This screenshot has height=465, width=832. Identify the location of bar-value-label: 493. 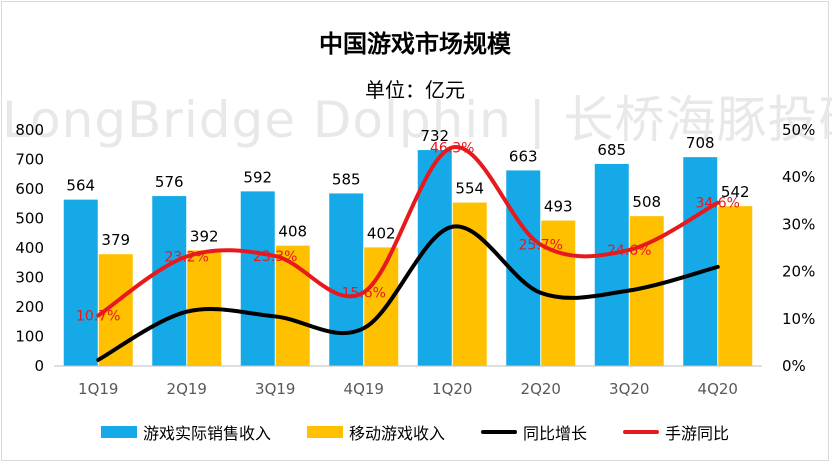
(558, 207).